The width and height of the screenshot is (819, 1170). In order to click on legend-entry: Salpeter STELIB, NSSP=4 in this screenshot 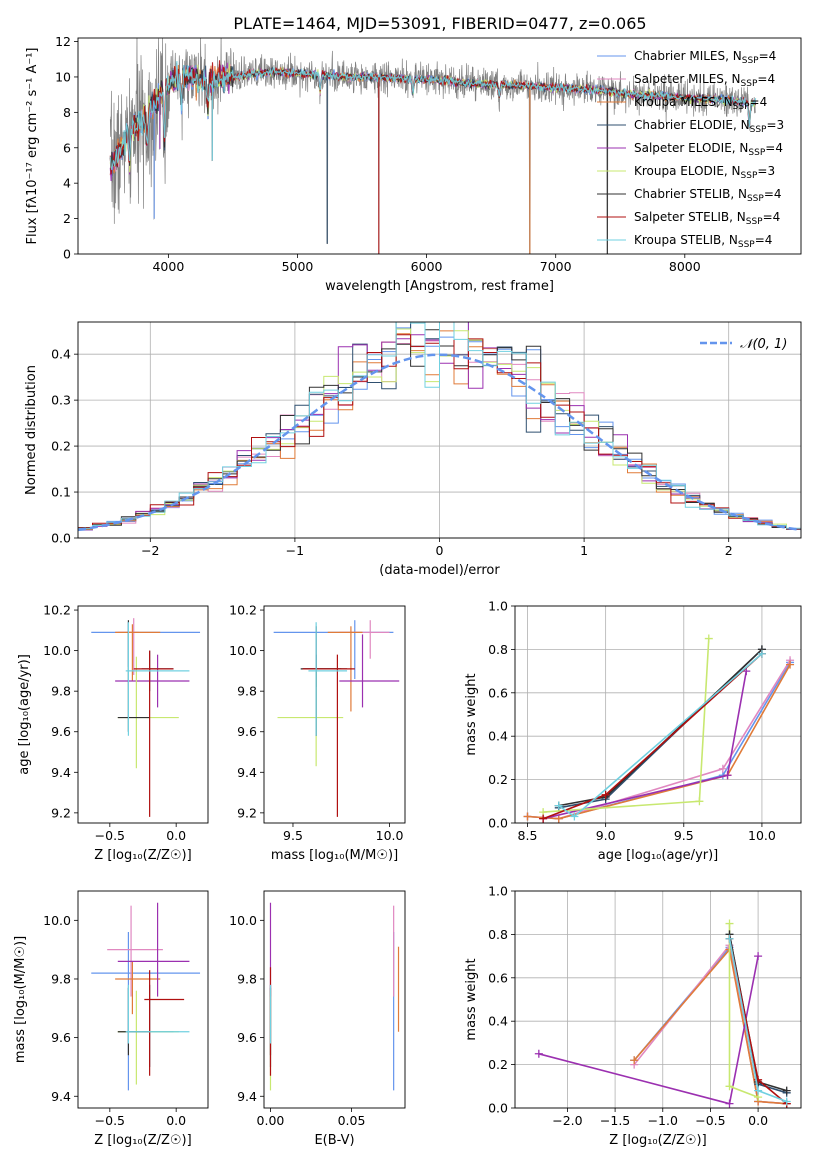, I will do `click(707, 218)`.